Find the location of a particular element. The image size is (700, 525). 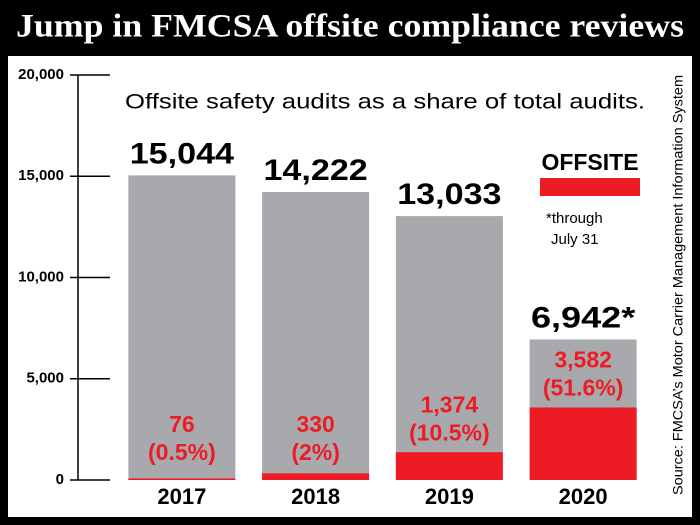

value-label: 13,033 is located at coordinates (449, 194).